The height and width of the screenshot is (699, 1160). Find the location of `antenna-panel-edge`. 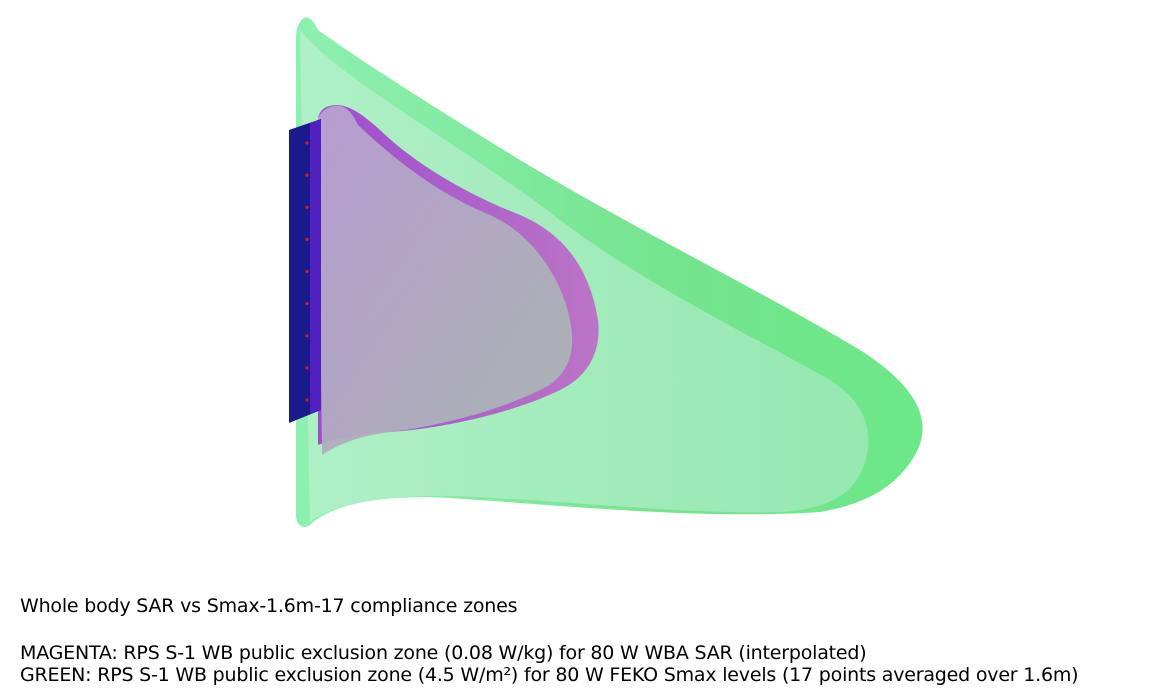

antenna-panel-edge is located at coordinates (315, 266).